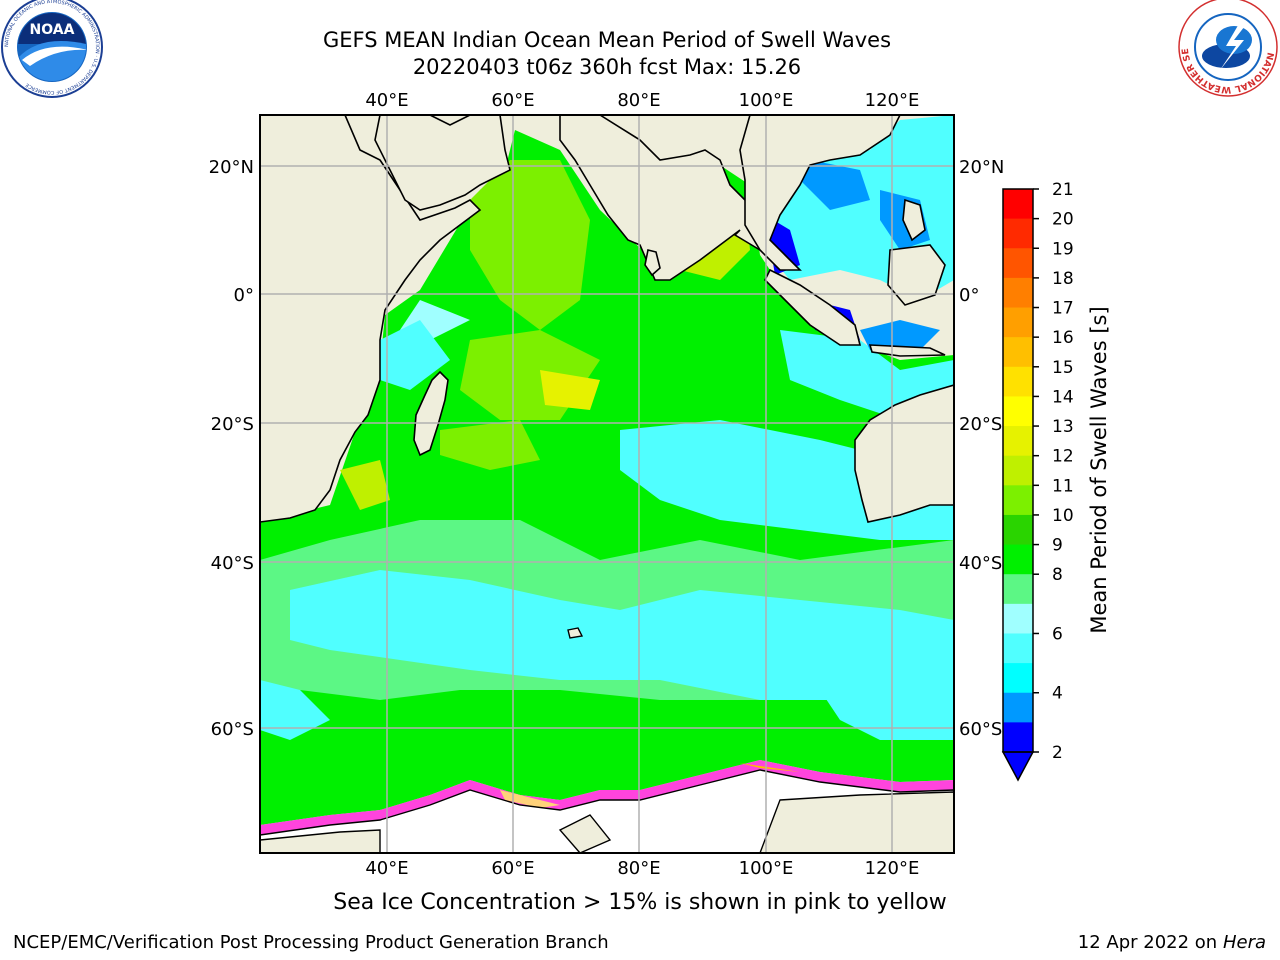 The height and width of the screenshot is (960, 1280). Describe the element at coordinates (386, 868) in the screenshot. I see `lon-label-bottom: 40°E` at that location.